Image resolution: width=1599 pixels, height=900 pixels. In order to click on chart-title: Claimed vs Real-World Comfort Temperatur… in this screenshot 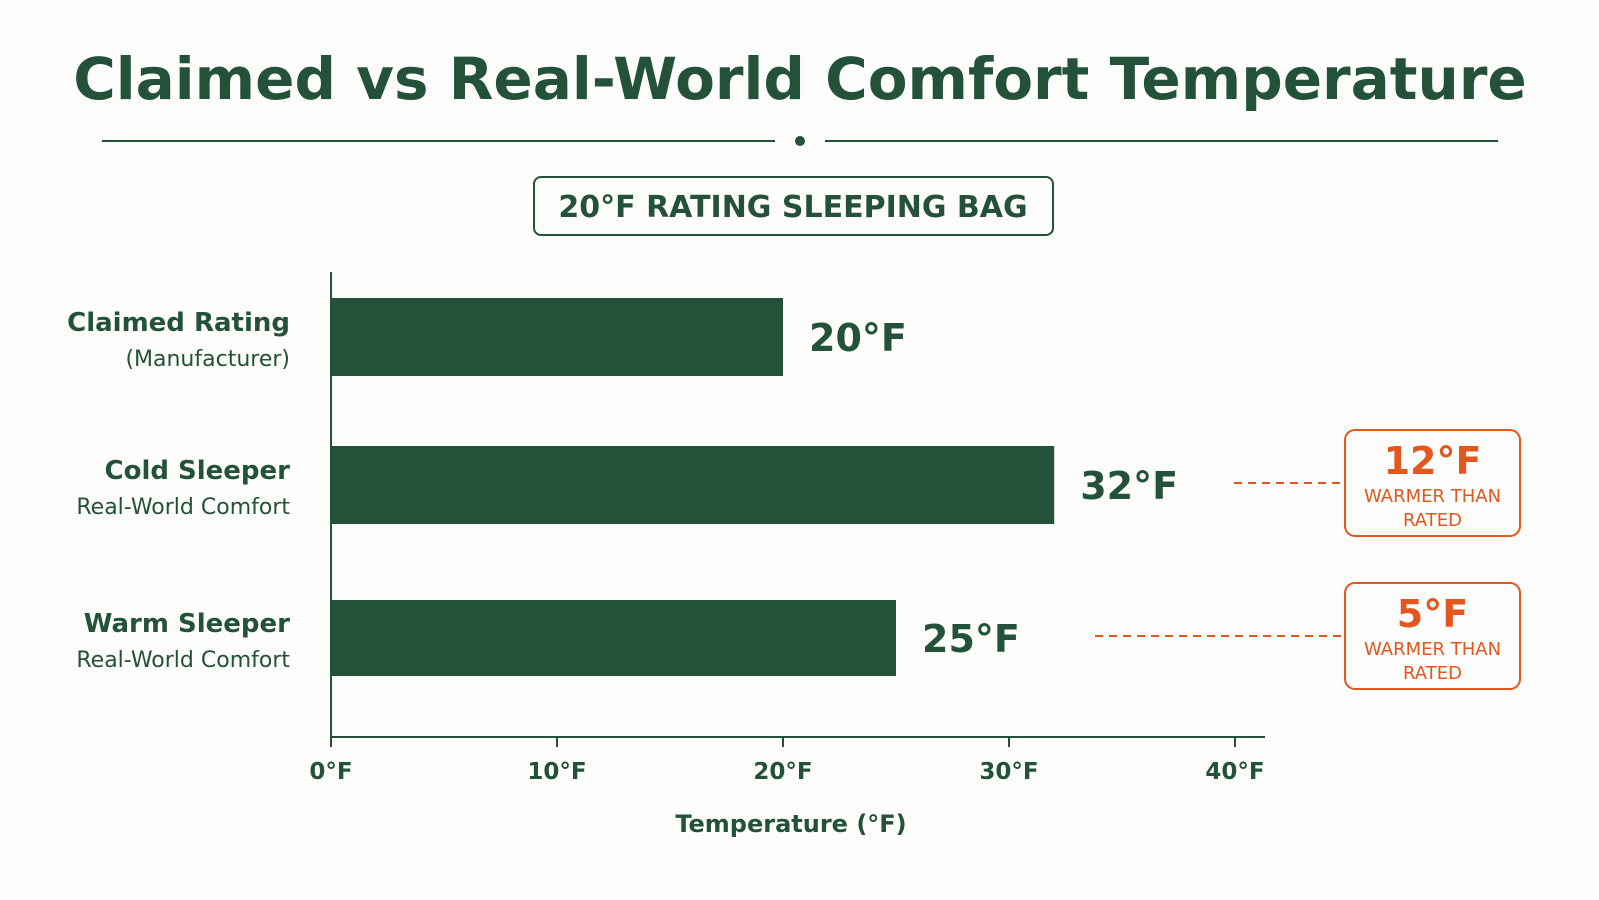, I will do `click(800, 79)`.